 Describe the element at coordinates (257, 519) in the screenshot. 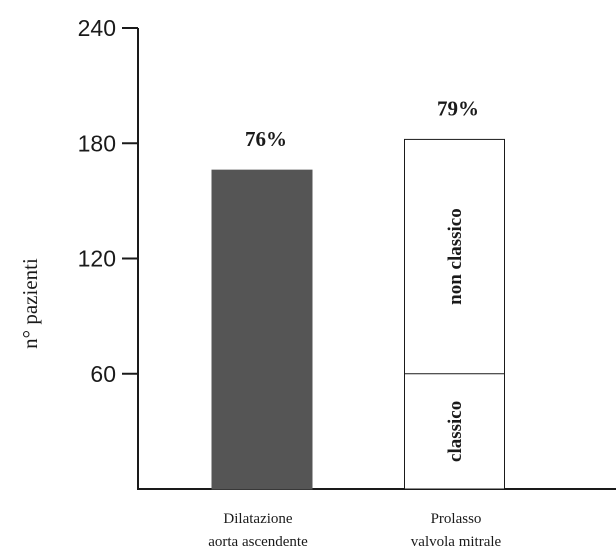

I see `x-category-label: Dilatazione` at that location.